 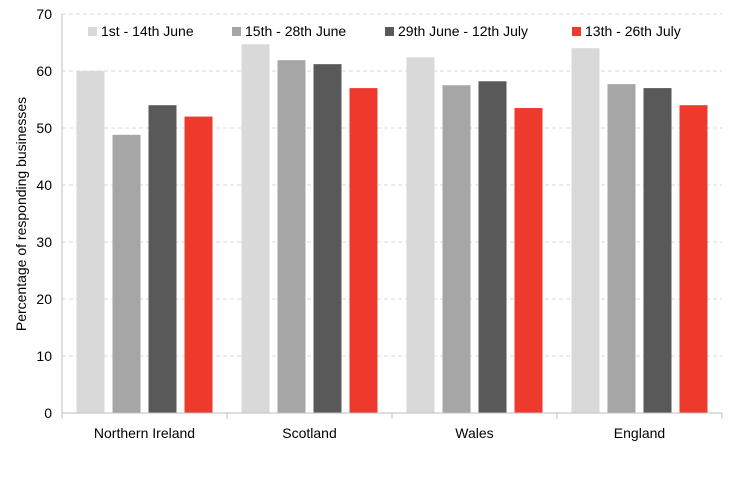 I want to click on y-tick-label: 40, so click(x=44, y=185).